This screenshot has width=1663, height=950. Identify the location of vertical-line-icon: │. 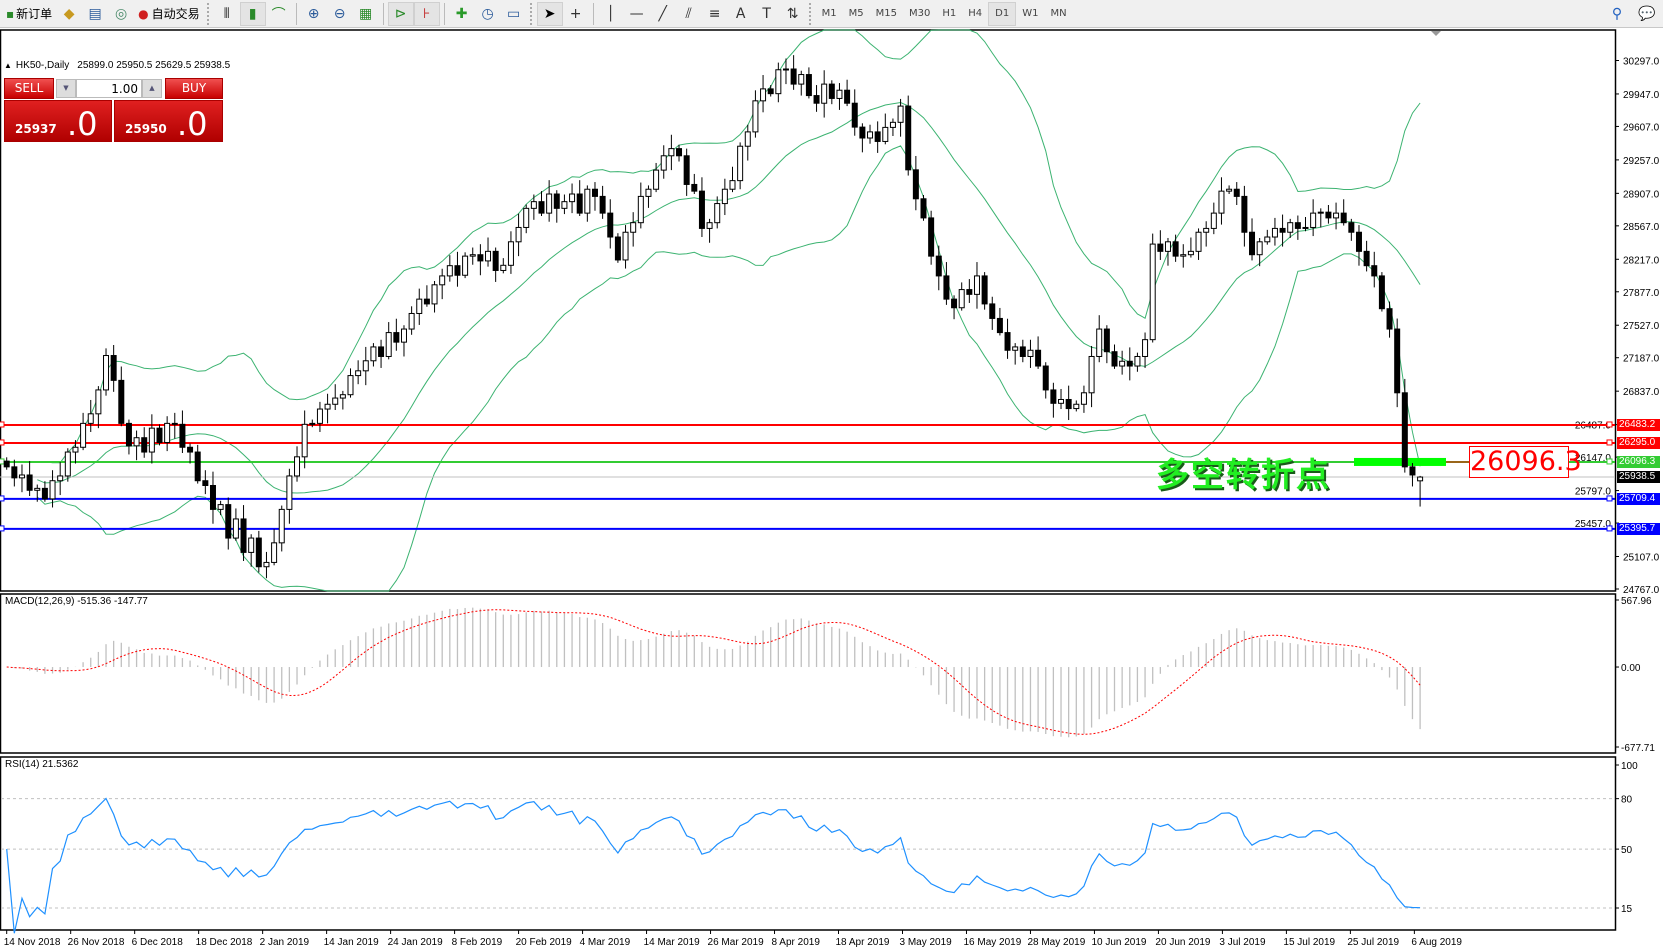
(610, 13).